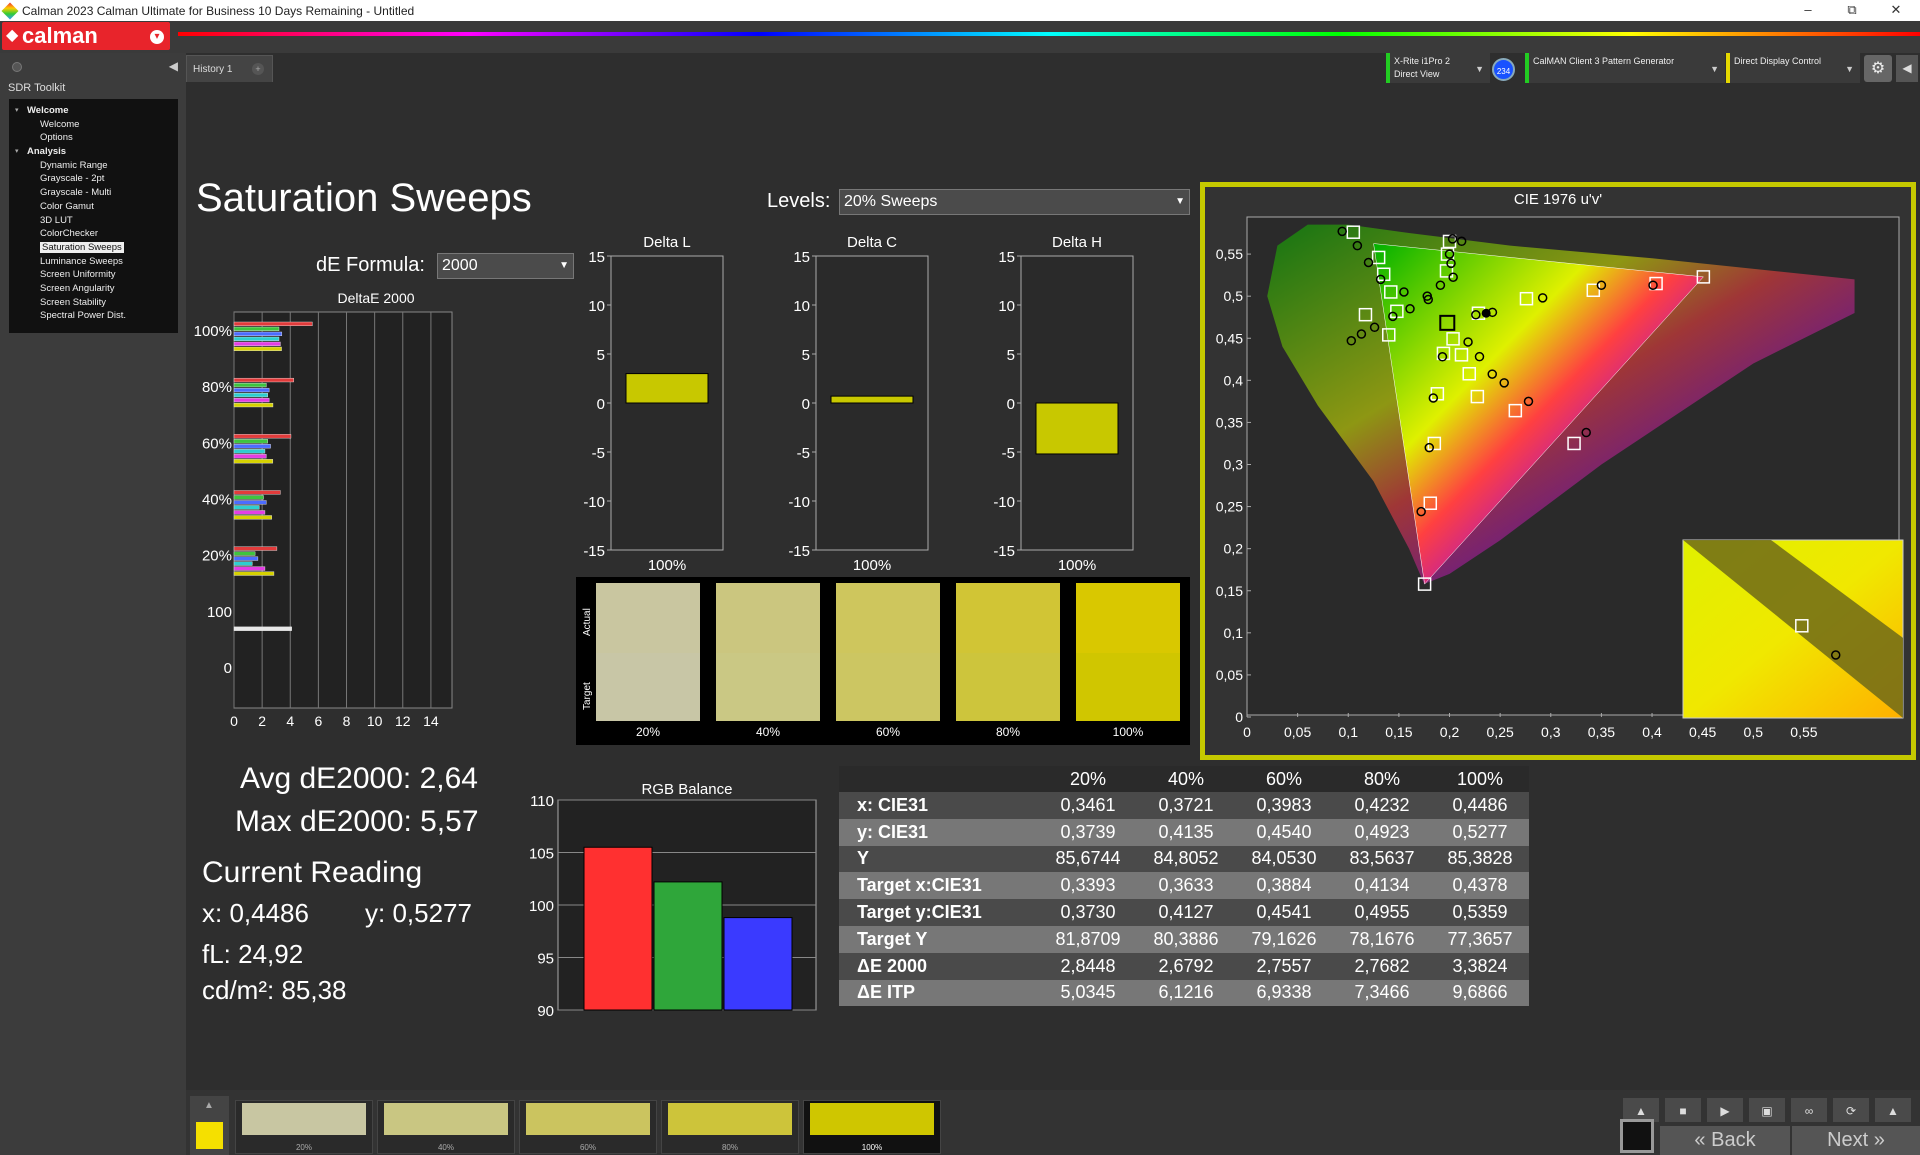 This screenshot has height=1155, width=1920. I want to click on rgb-balance-chart: RGB Balance 110 105 100 95 90 100%, so click(673, 898).